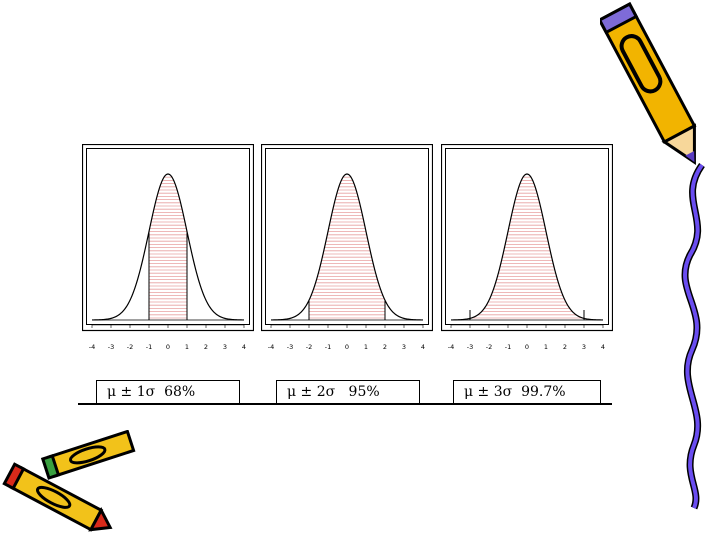  I want to click on pencil-clipart-icon, so click(648, 83).